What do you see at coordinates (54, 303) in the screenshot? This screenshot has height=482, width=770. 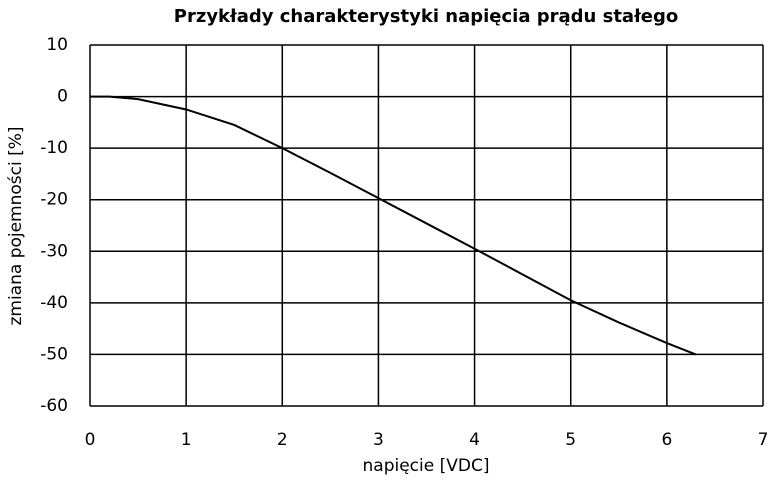 I see `y-tick-label: -40` at bounding box center [54, 303].